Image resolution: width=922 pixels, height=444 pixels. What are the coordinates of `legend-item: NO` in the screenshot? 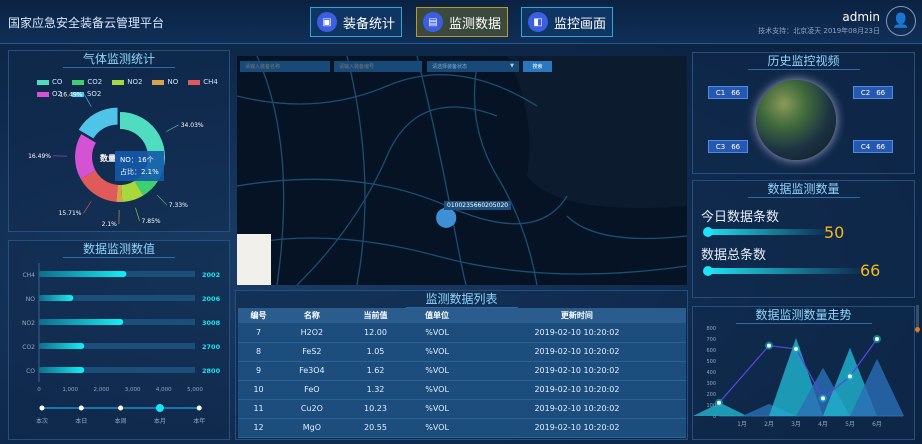 It's located at (165, 82).